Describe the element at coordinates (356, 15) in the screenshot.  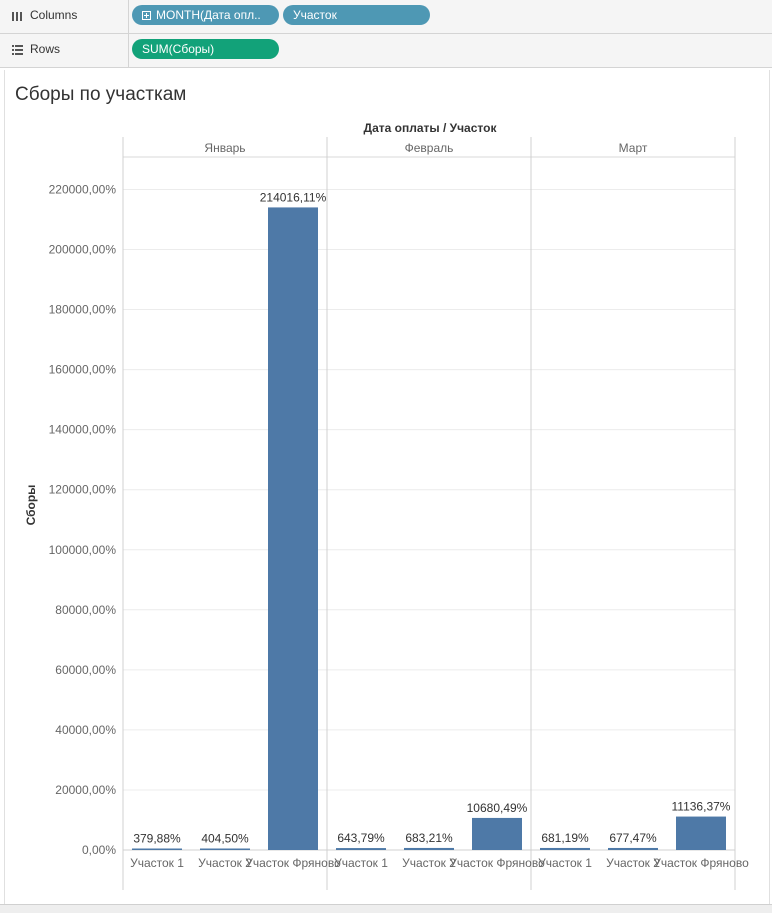
I see `pill-uchastok: Участок` at that location.